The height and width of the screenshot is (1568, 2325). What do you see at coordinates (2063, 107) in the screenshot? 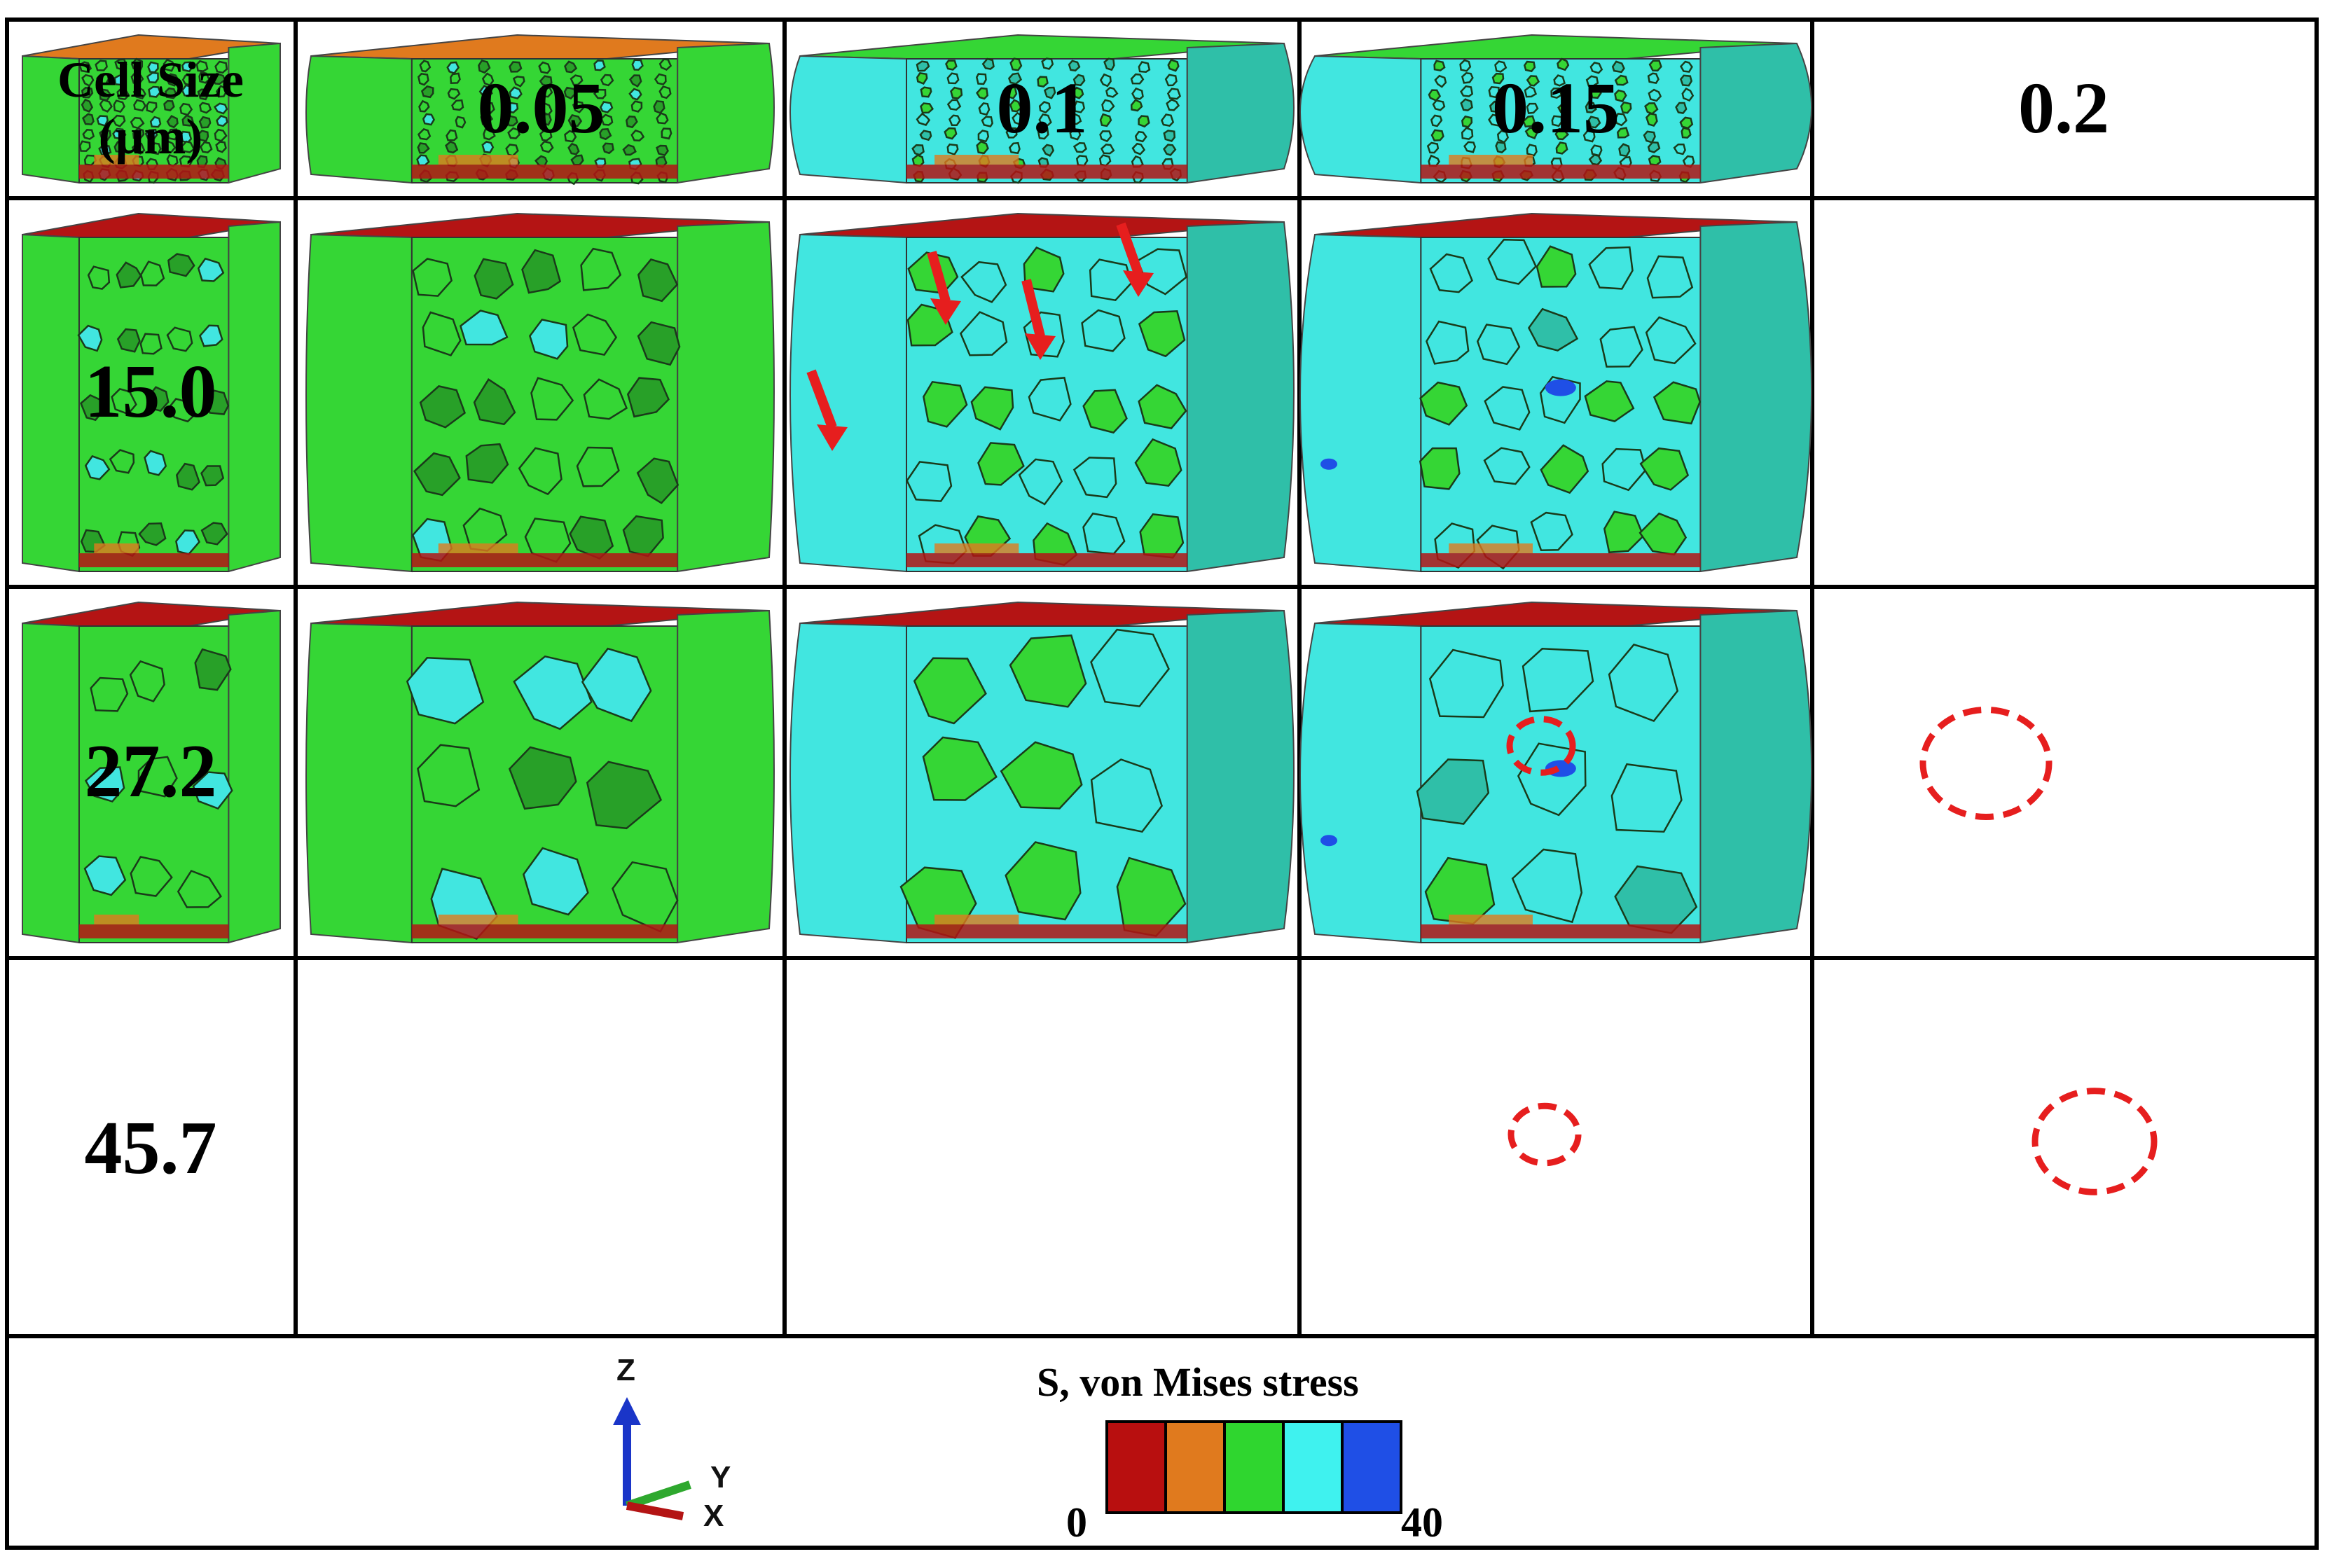
I see `column-header-3: 0.2` at bounding box center [2063, 107].